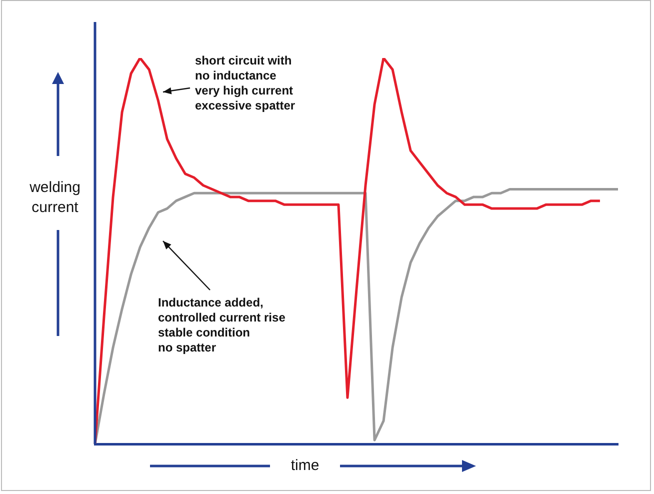  Describe the element at coordinates (55, 198) in the screenshot. I see `y-axis-title: welding current` at that location.